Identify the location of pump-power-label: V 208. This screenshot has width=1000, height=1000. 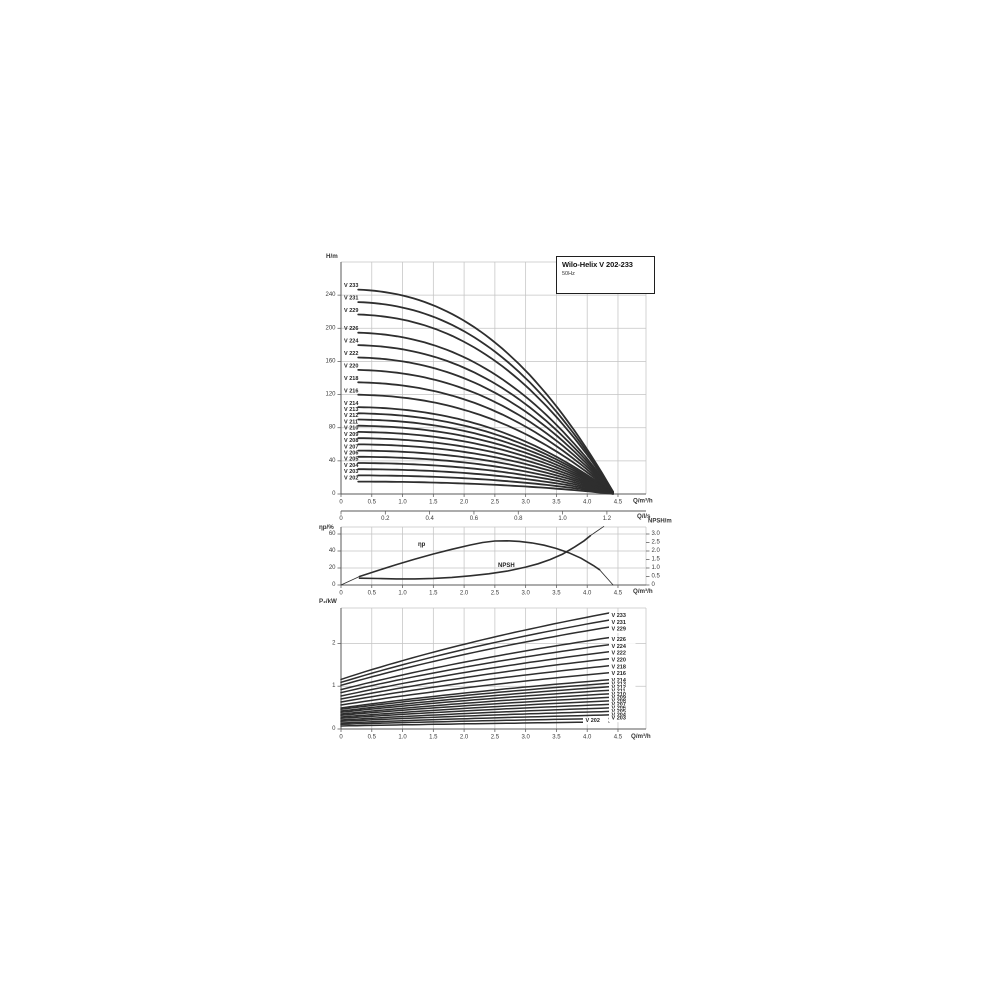
(619, 702).